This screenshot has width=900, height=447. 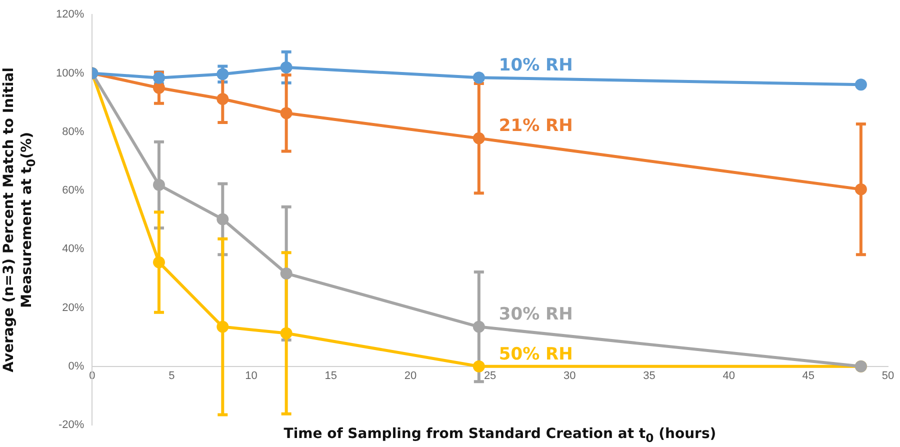 I want to click on x-tick-label: 15, so click(x=331, y=376).